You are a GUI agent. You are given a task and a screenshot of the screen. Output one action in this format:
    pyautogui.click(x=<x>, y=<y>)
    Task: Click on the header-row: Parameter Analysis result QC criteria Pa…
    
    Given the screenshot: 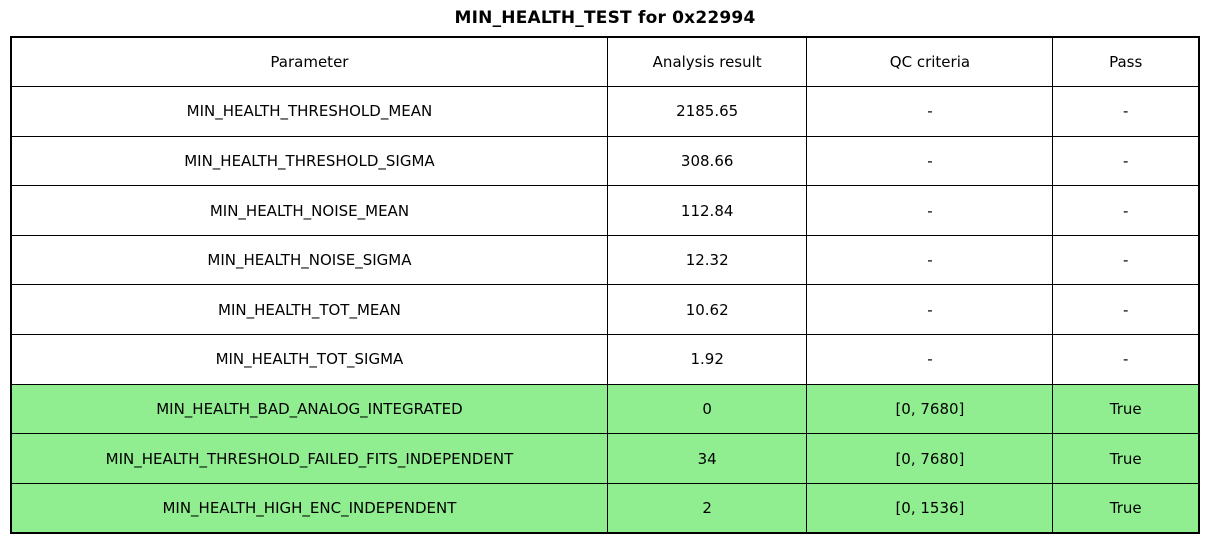 What is the action you would take?
    pyautogui.click(x=605, y=62)
    